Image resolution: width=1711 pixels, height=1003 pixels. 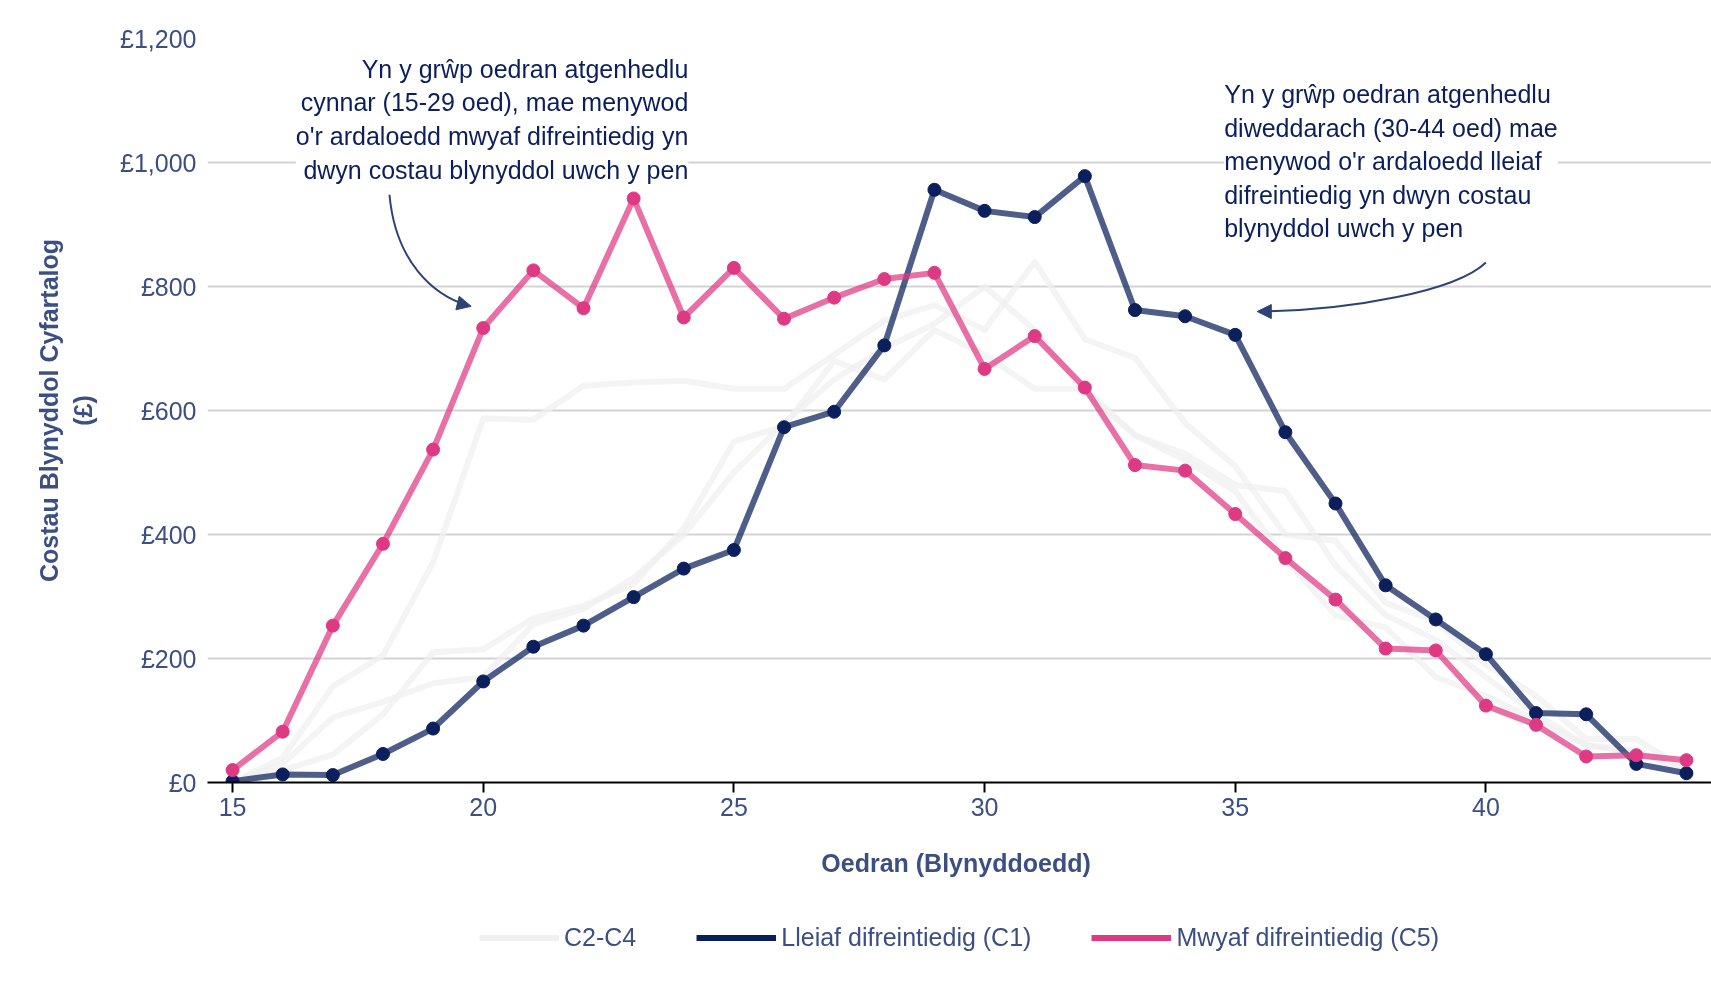 What do you see at coordinates (956, 862) in the screenshot?
I see `x-axis-title: Oedran (Blynyddoedd)` at bounding box center [956, 862].